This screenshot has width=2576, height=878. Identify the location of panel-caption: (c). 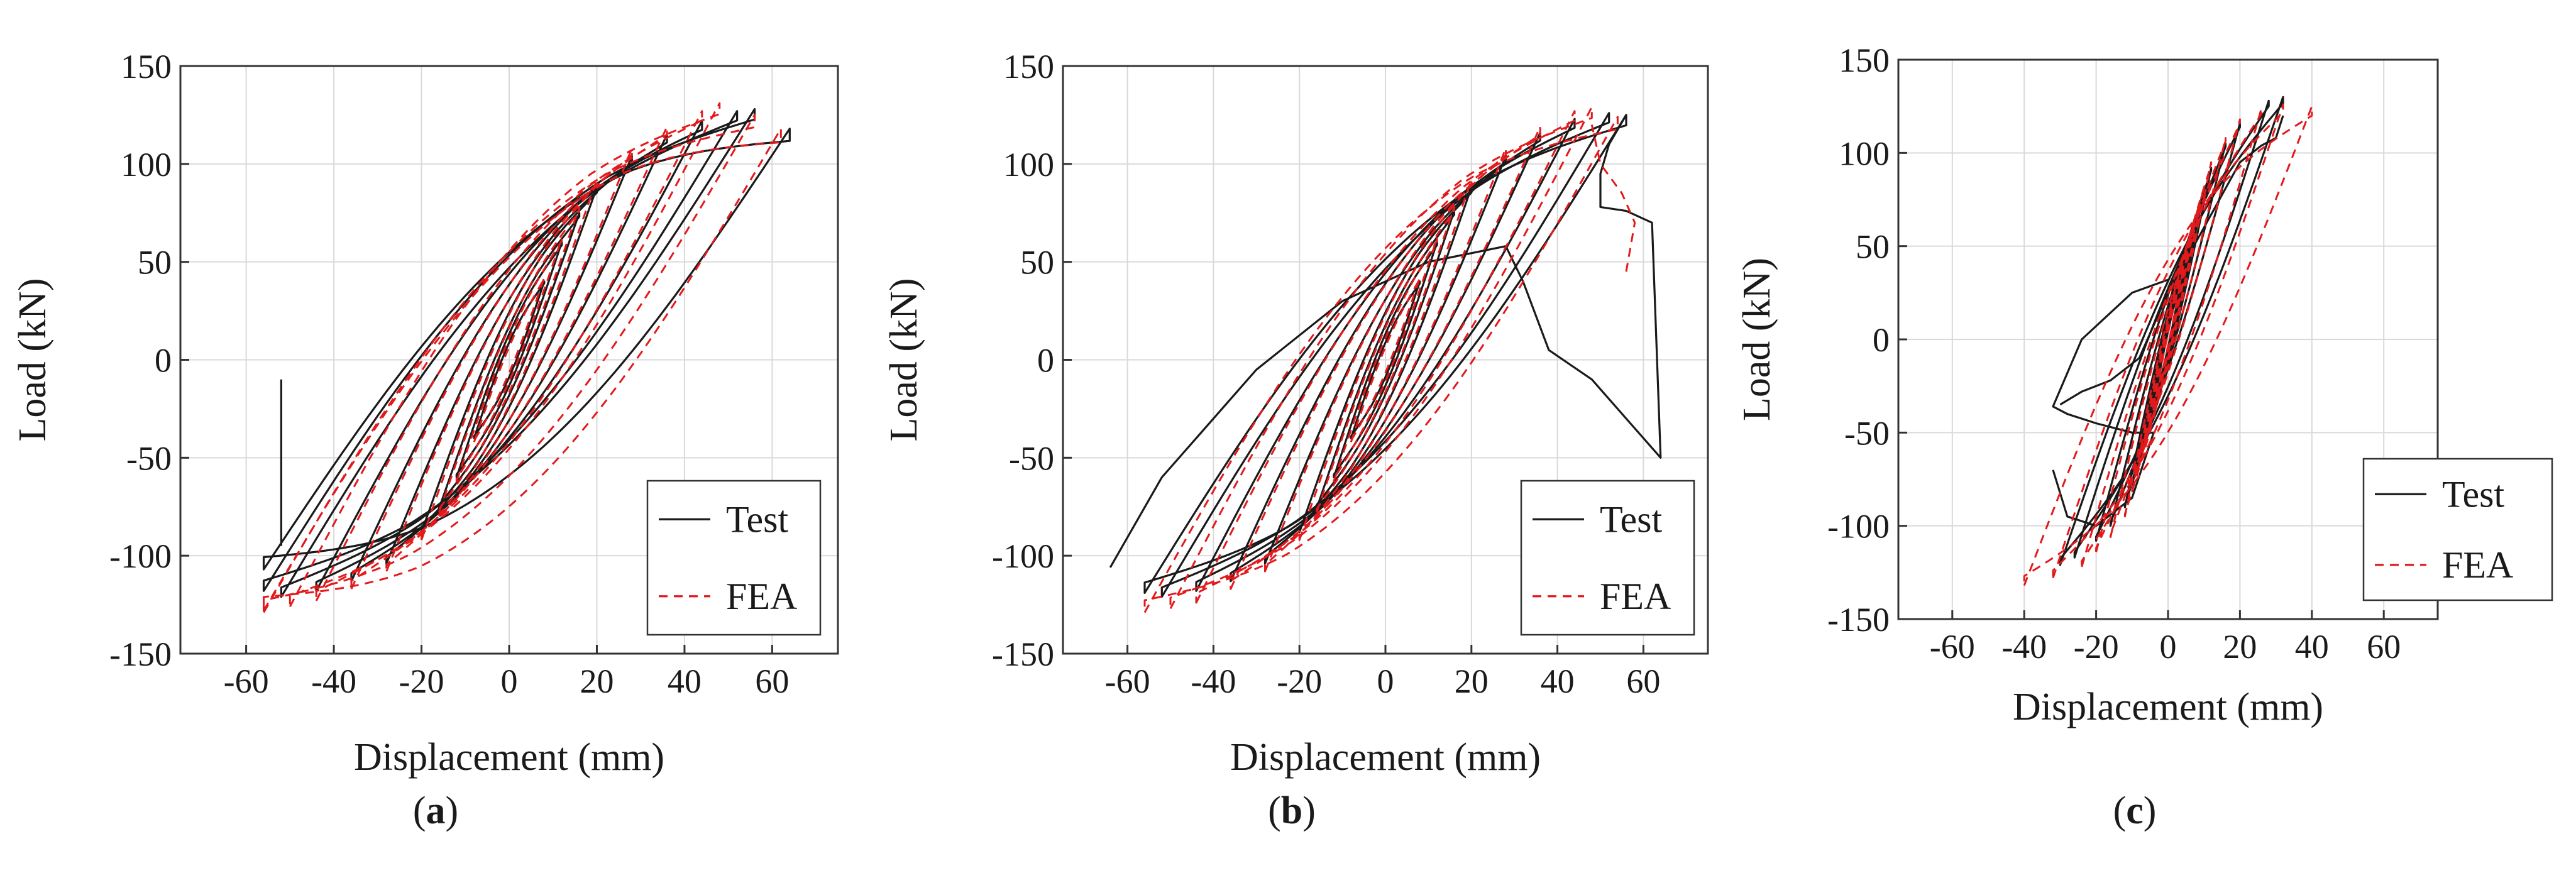
(2135, 810).